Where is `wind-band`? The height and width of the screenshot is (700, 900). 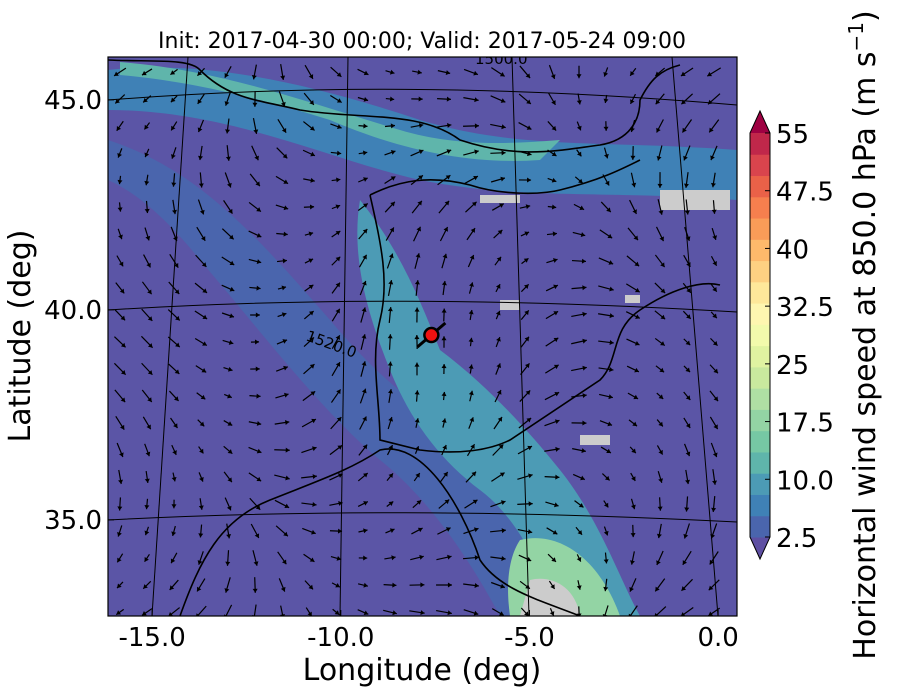 wind-band is located at coordinates (340, 111).